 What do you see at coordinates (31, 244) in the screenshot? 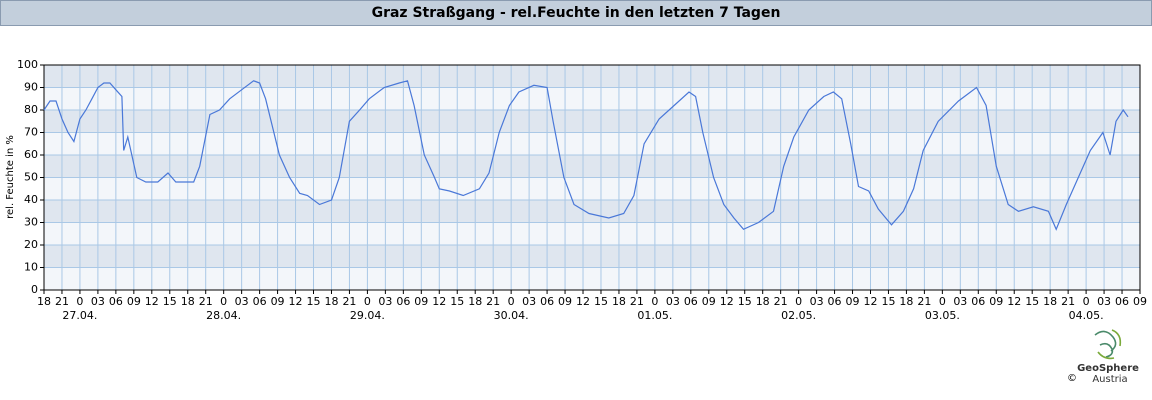
I see `y-tick-label: 20` at bounding box center [31, 244].